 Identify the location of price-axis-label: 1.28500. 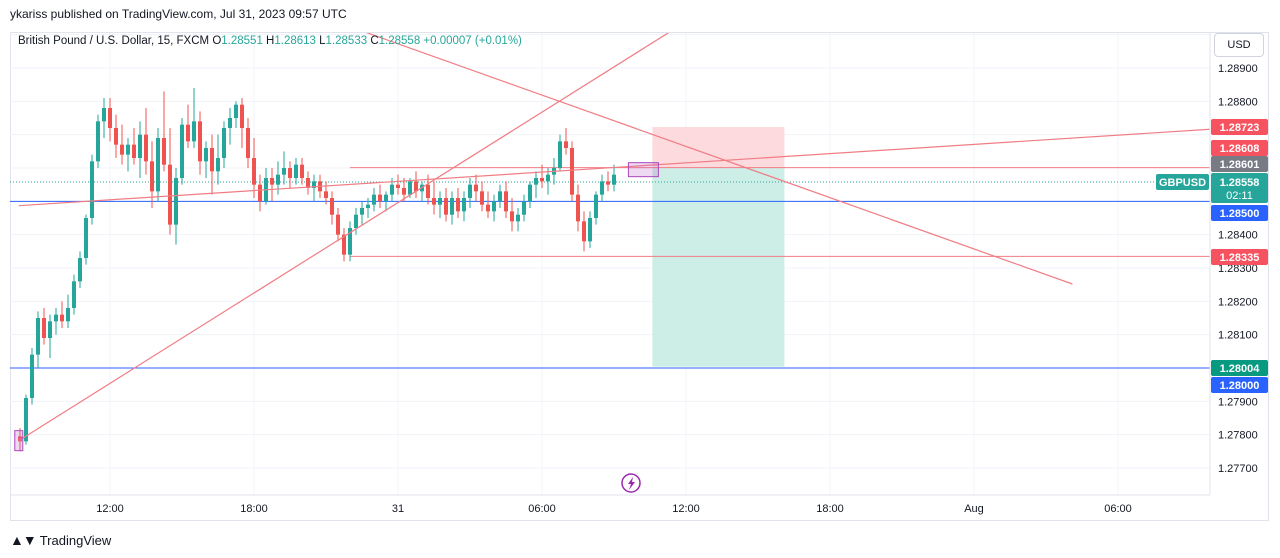
(1239, 213).